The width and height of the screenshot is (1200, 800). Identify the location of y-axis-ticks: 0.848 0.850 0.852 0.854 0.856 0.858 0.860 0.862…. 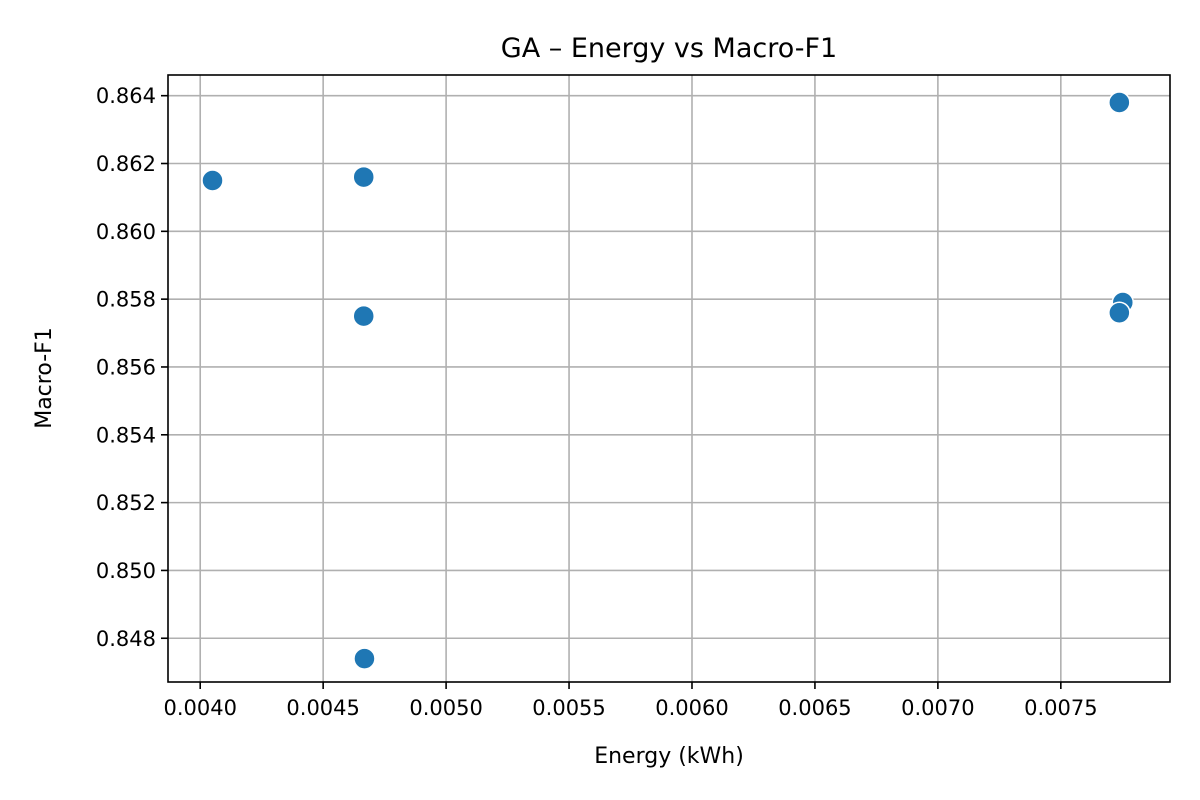
(132, 367).